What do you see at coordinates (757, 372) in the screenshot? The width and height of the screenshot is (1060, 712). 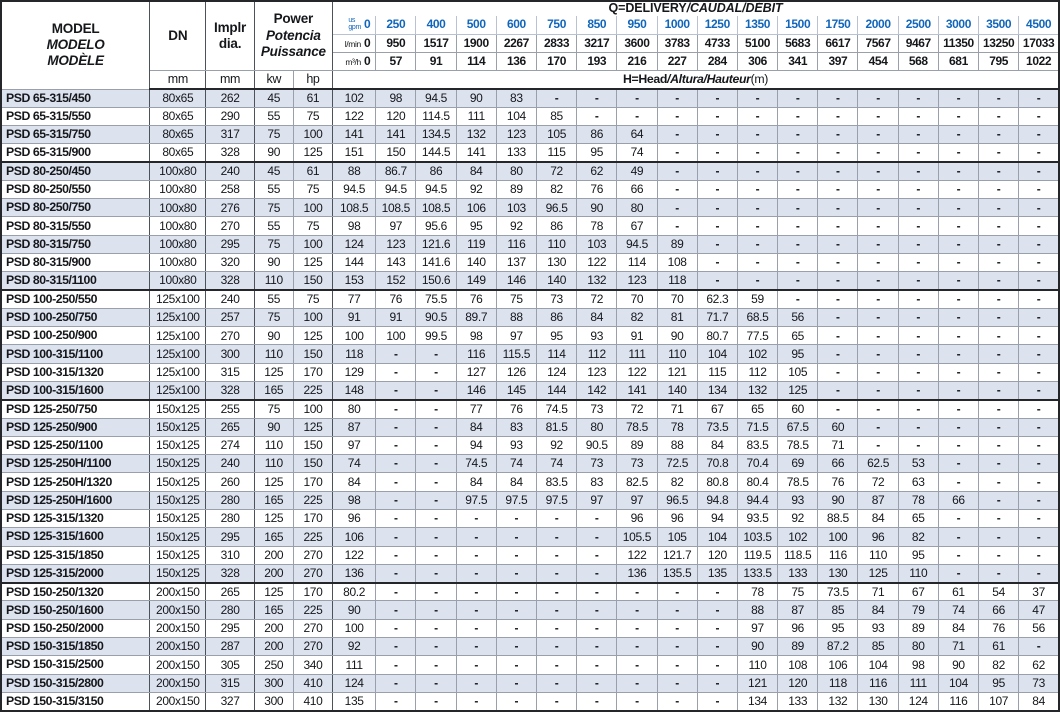 I see `head-value: 112` at bounding box center [757, 372].